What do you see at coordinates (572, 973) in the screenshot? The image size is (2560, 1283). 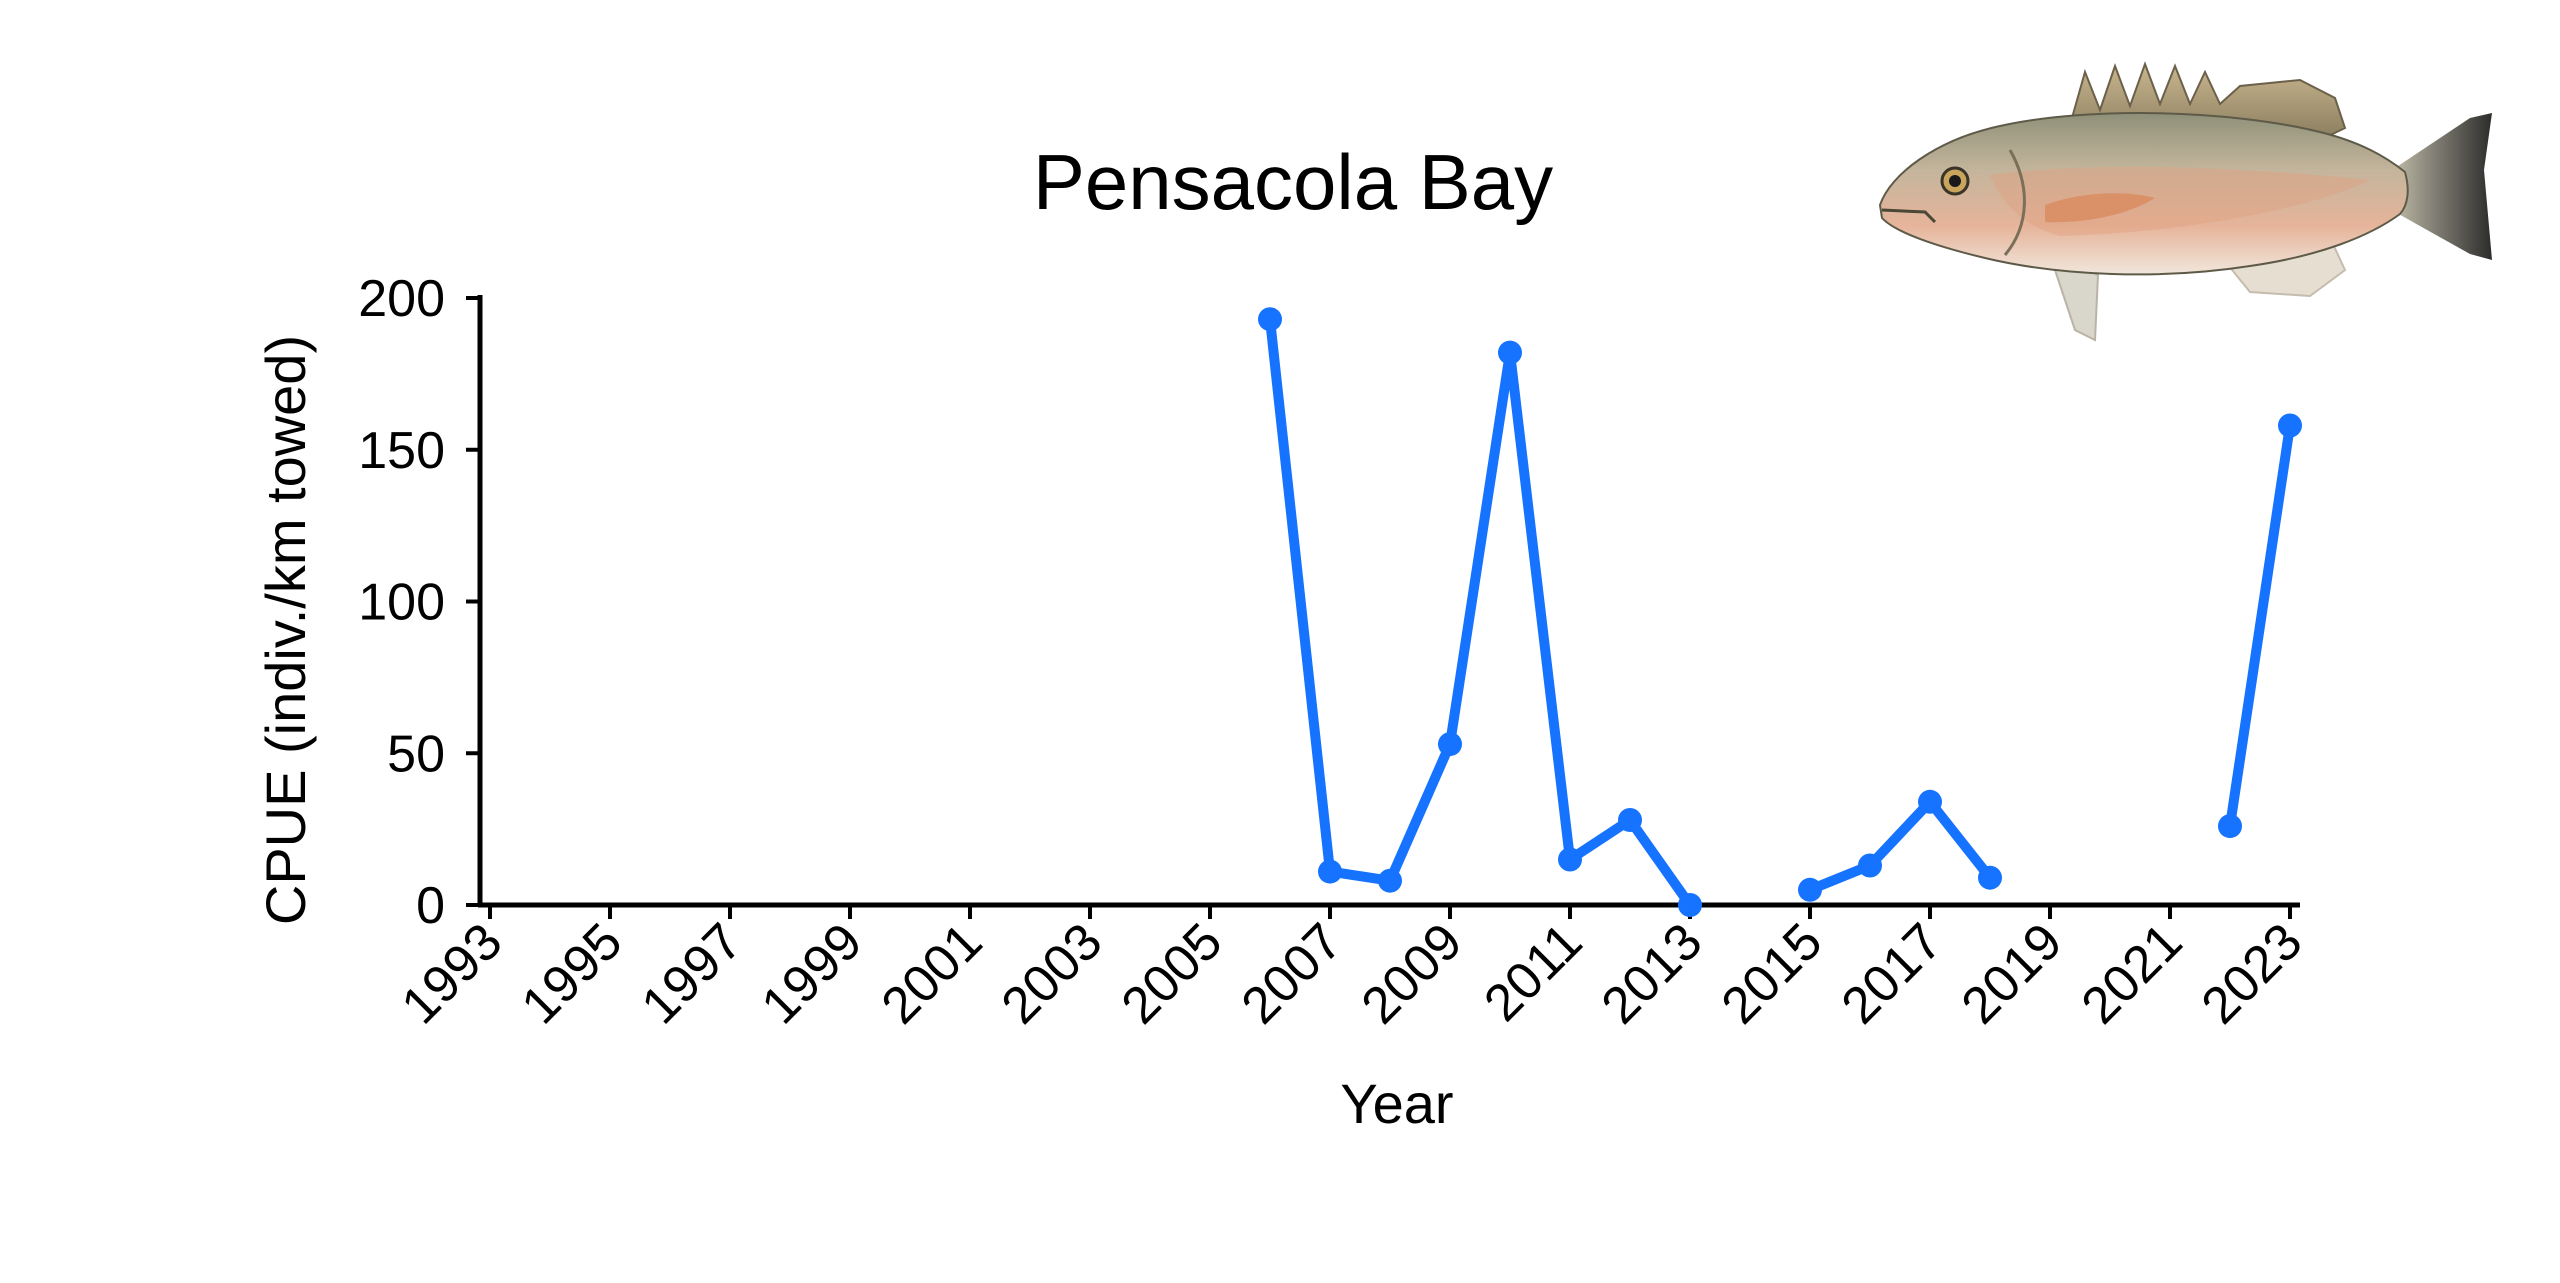 I see `x-tick-label: 1995` at bounding box center [572, 973].